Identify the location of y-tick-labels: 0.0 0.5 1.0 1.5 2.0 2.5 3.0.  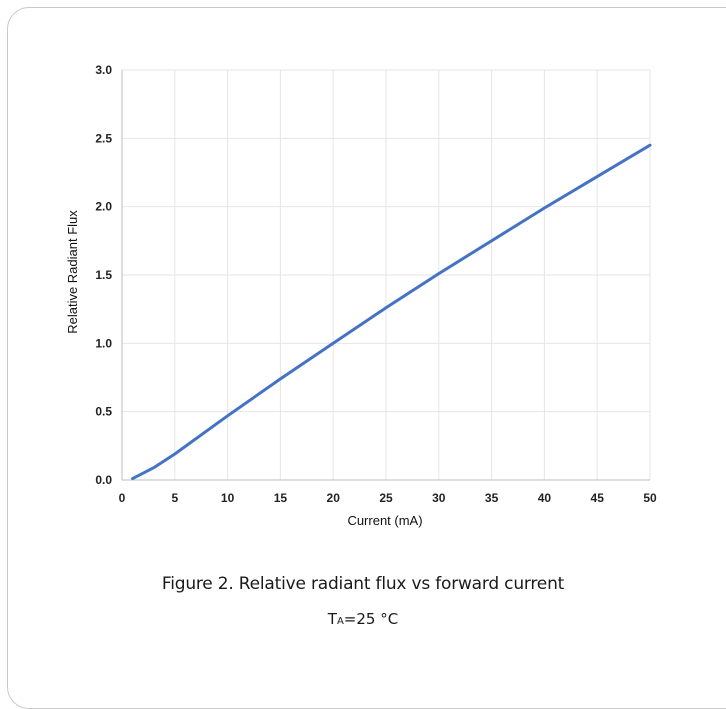
(103, 275).